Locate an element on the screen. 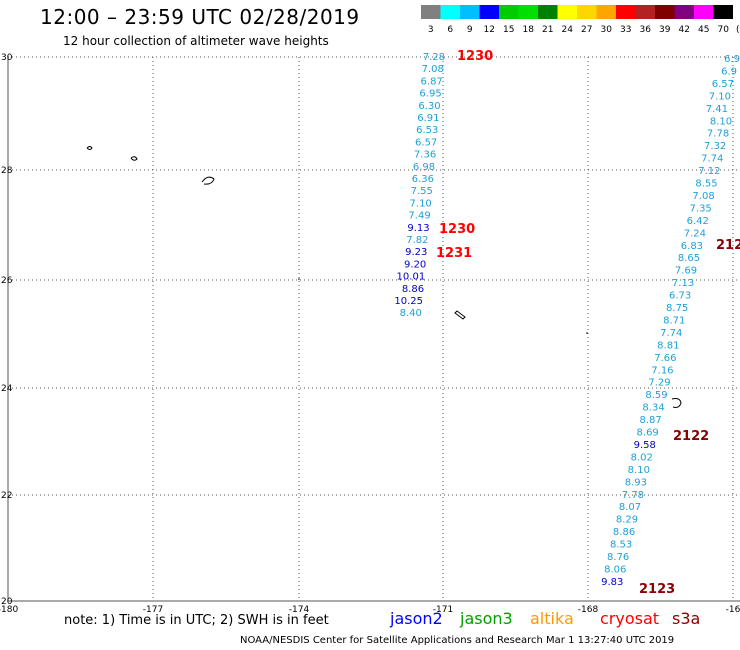  mission-cryosat: cryosat is located at coordinates (630, 618).